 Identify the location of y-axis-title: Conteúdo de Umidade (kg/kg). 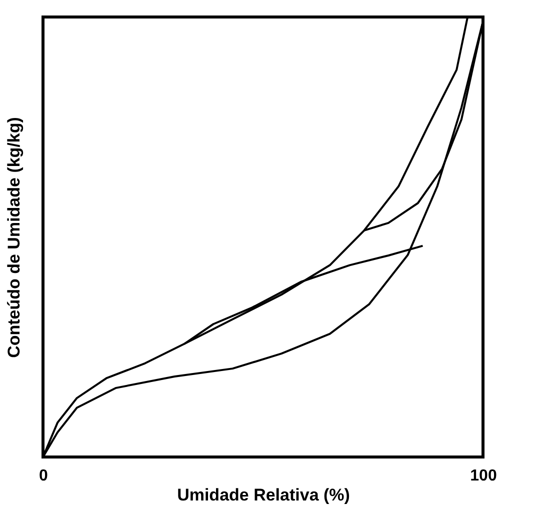
(14, 237).